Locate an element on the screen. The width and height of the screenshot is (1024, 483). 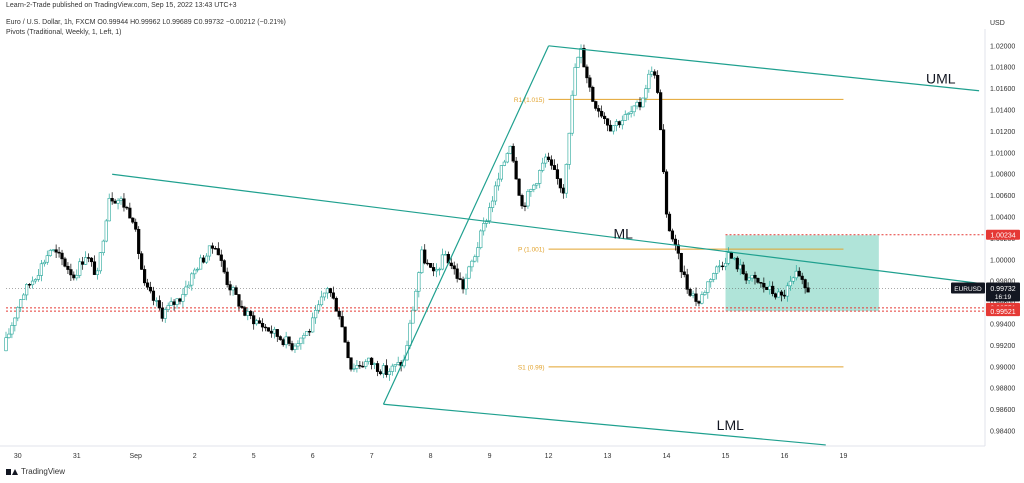
last-price-badge is located at coordinates (1003, 292).